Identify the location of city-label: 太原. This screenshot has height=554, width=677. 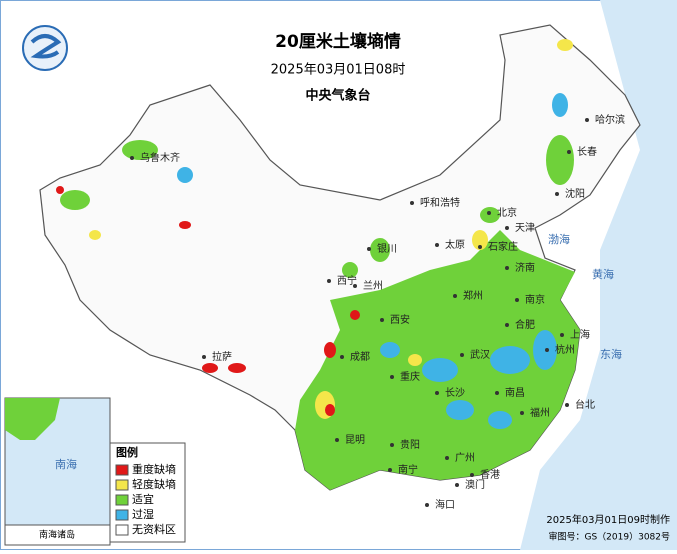
(455, 244).